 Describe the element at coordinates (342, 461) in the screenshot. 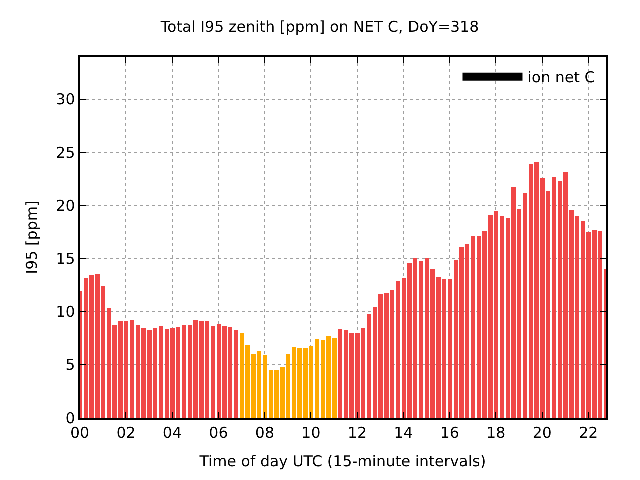

I see `x-axis-title: Time of day UTC (15-minute intervals)` at that location.